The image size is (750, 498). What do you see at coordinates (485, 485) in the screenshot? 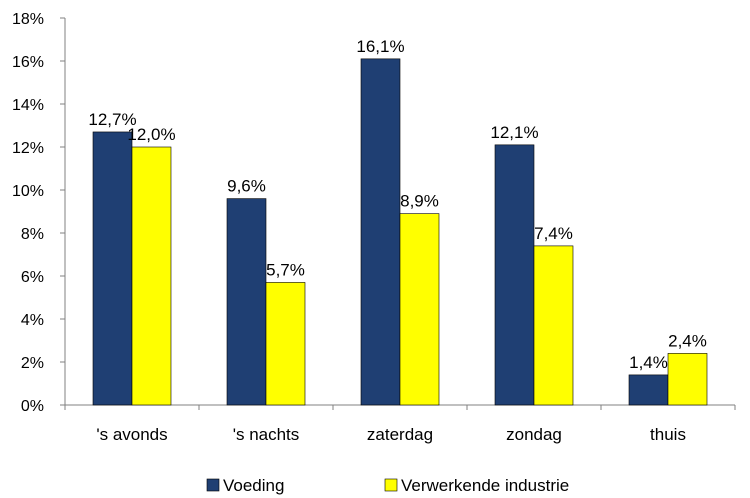
I see `legend-label: Verwerkende industrie` at bounding box center [485, 485].